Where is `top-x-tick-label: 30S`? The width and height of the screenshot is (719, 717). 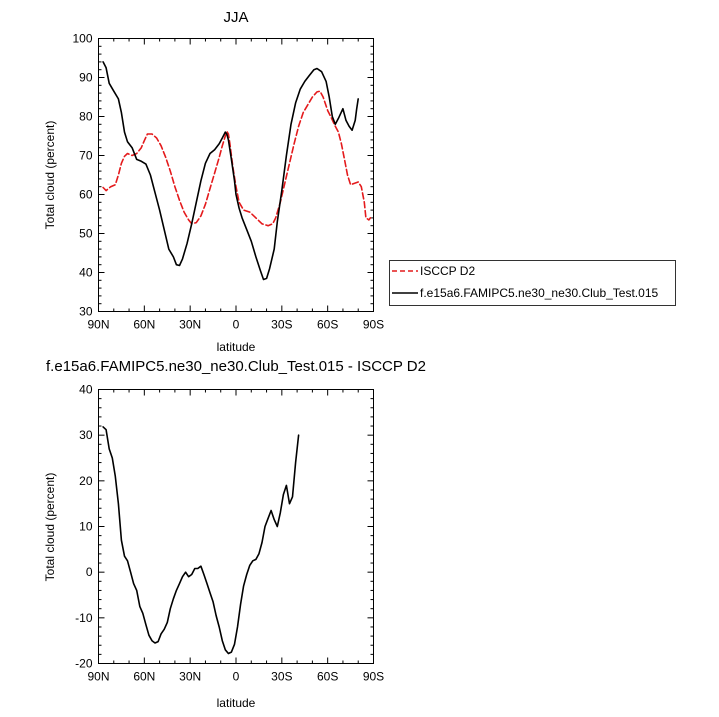
top-x-tick-label: 30S is located at coordinates (281, 325).